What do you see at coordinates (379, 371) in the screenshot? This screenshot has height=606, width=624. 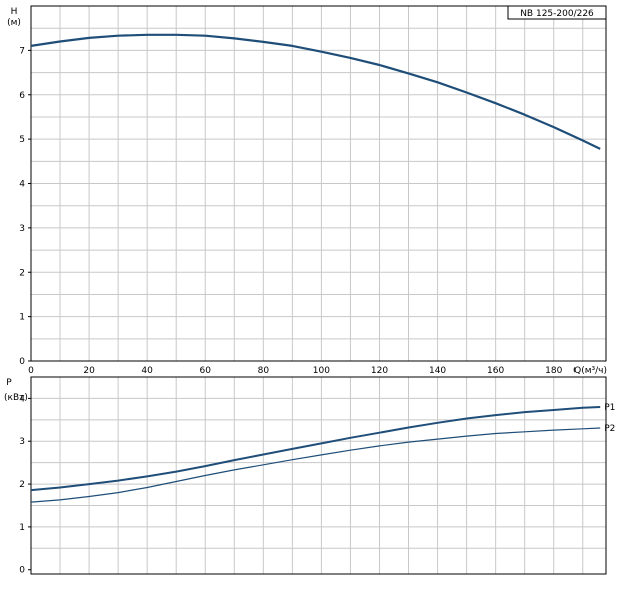 I see `head-xtick-label: 120` at bounding box center [379, 371].